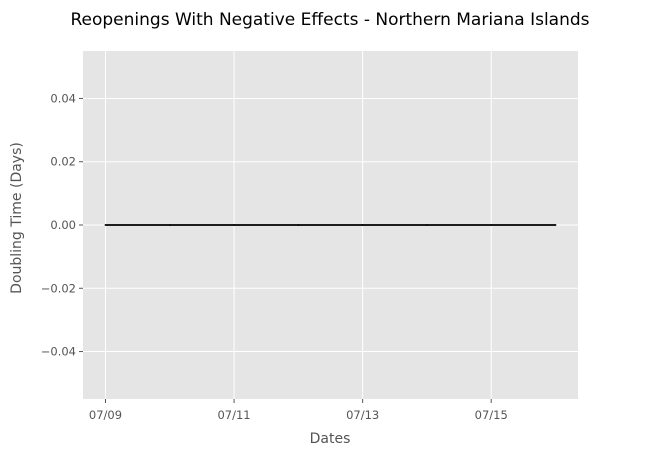 The width and height of the screenshot is (647, 457). What do you see at coordinates (17, 218) in the screenshot?
I see `y-axis-label: Doubling Time (Days)` at bounding box center [17, 218].